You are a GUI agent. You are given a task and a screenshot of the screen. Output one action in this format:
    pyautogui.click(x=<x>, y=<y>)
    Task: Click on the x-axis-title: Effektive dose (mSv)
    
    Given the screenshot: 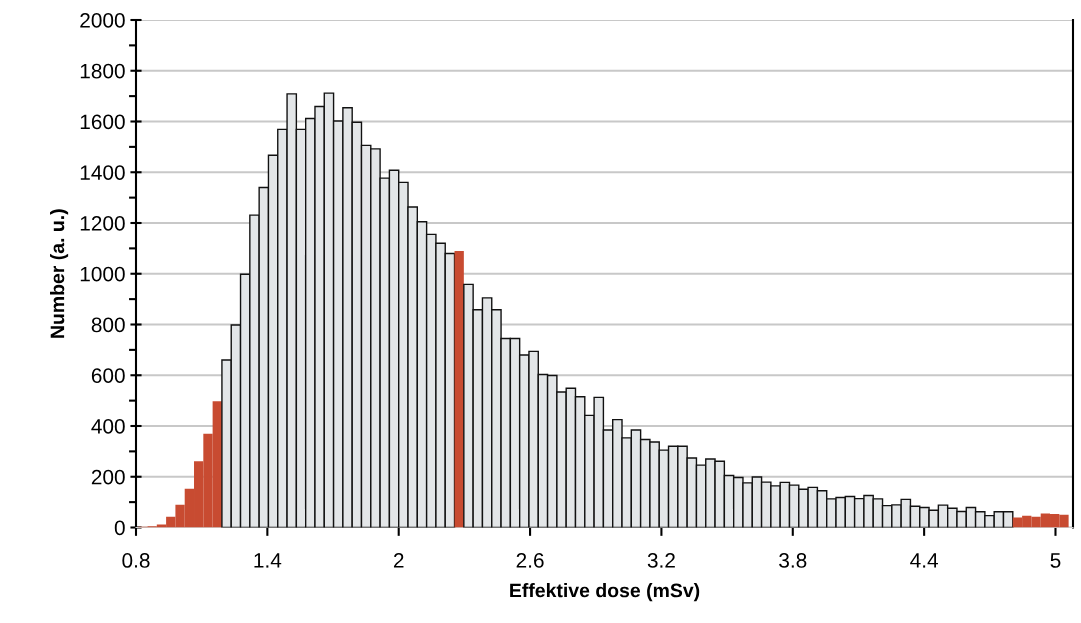 What is the action you would take?
    pyautogui.click(x=605, y=592)
    